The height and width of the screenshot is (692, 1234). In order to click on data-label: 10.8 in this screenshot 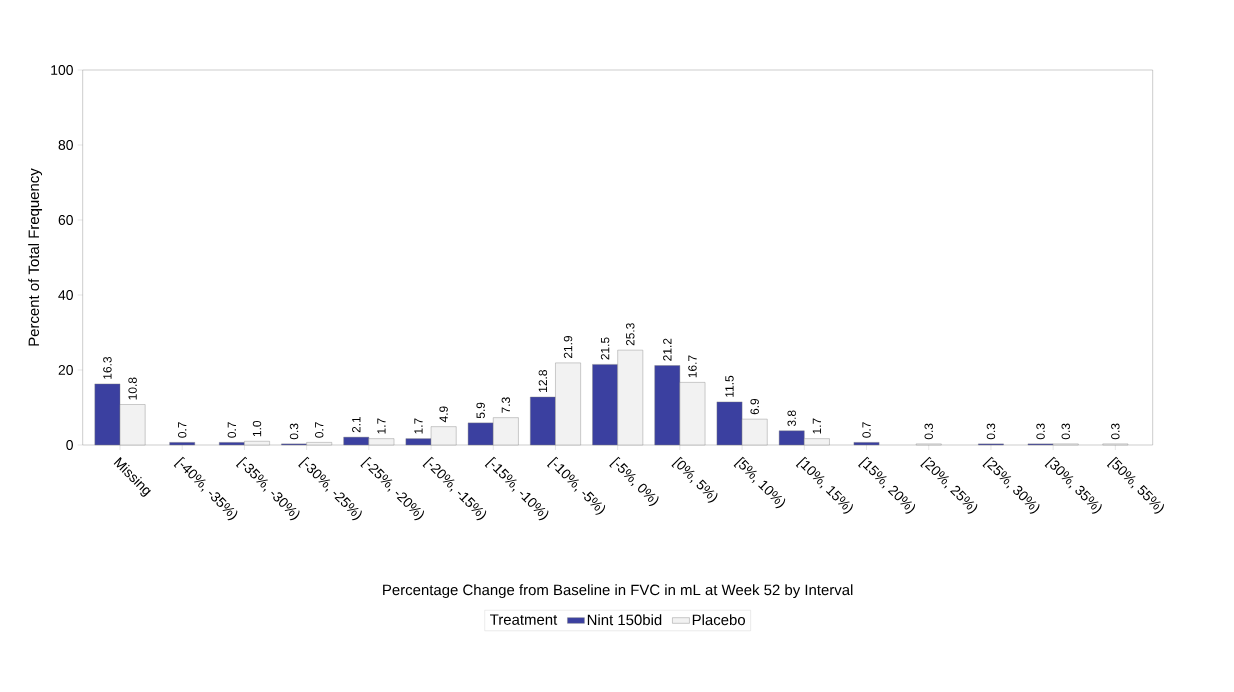, I will do `click(132, 388)`.